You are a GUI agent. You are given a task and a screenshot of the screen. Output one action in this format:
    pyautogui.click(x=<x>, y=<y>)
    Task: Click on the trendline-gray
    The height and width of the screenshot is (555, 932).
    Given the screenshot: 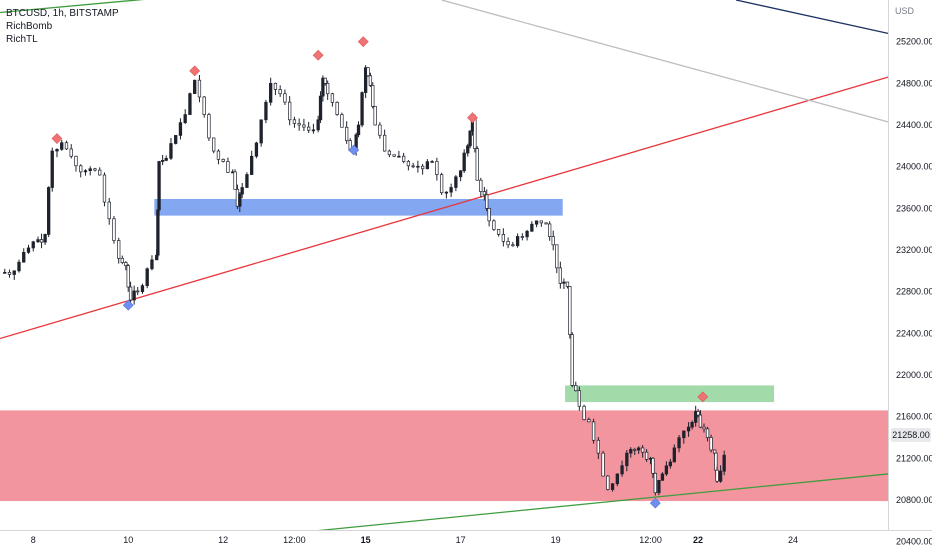 What is the action you would take?
    pyautogui.click(x=665, y=61)
    